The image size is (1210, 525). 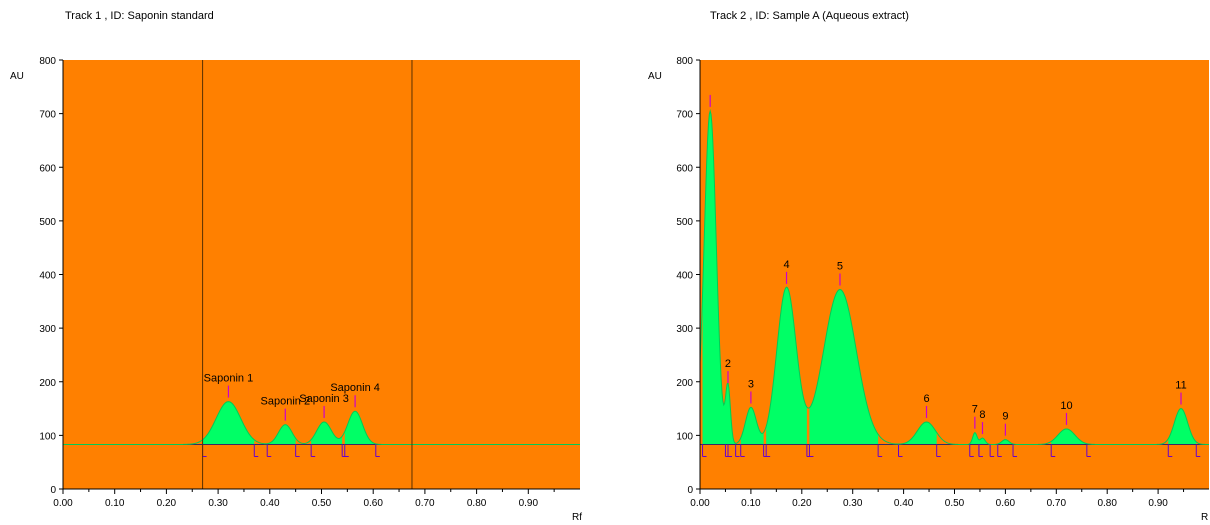 I want to click on x-axis-label: Rf, so click(x=577, y=517).